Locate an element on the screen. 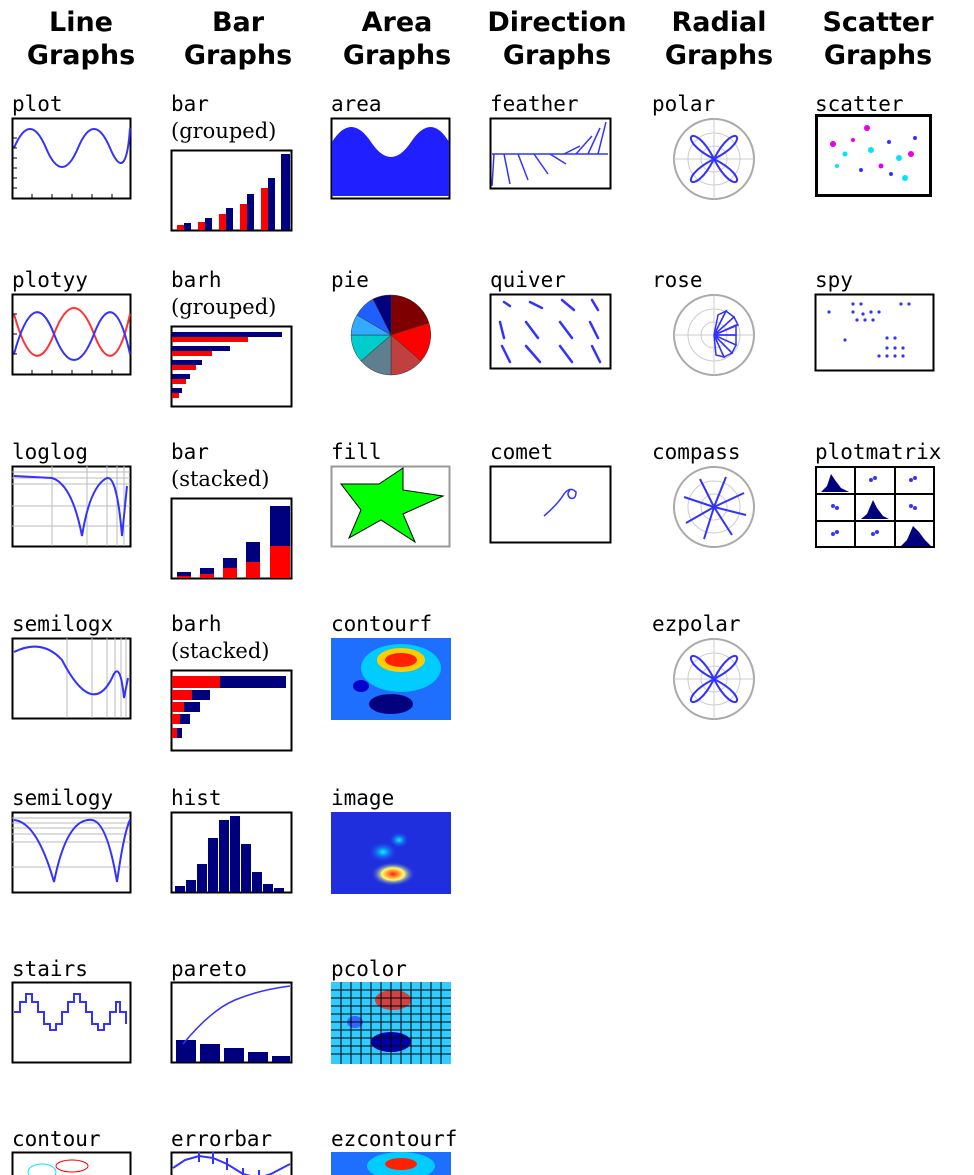 The image size is (974, 1175). thumb-hist is located at coordinates (231, 852).